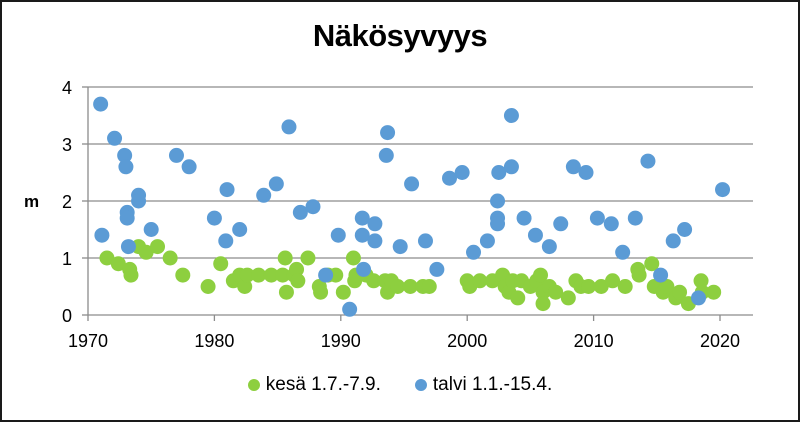 The width and height of the screenshot is (800, 422). What do you see at coordinates (67, 316) in the screenshot?
I see `y-tick-label: 0` at bounding box center [67, 316].